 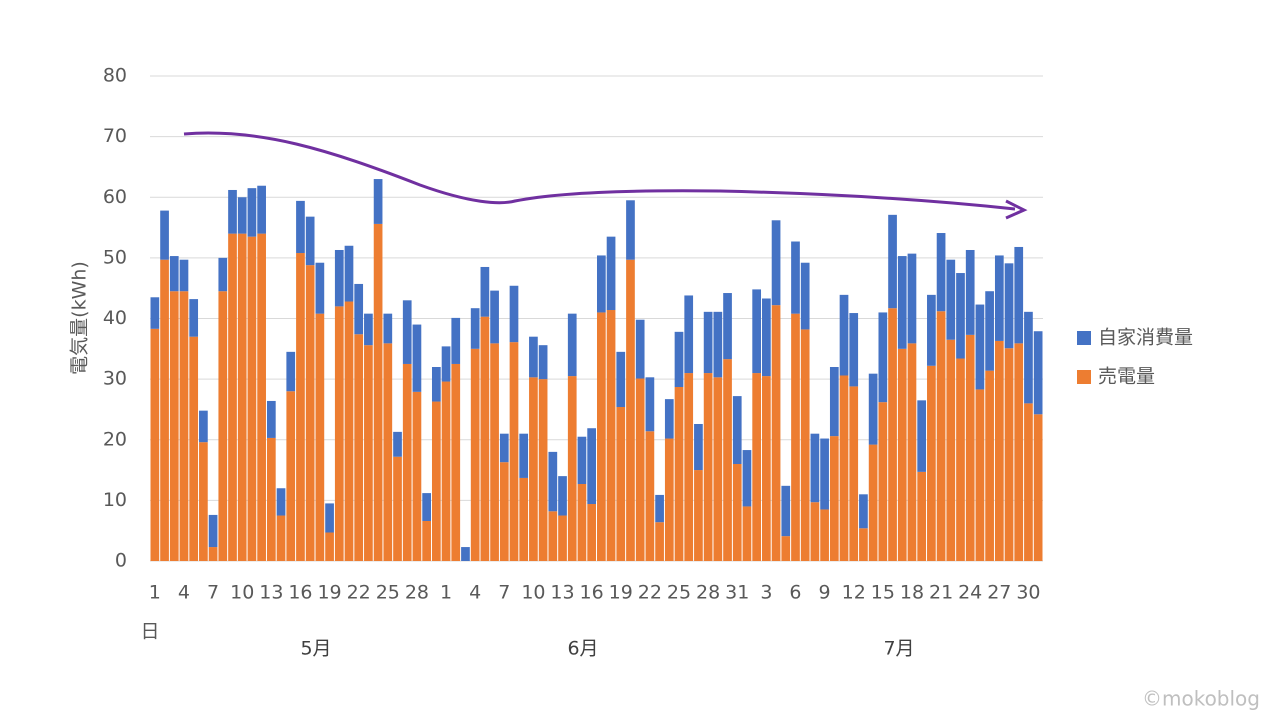 I want to click on x-tick-label: 28, so click(x=708, y=593).